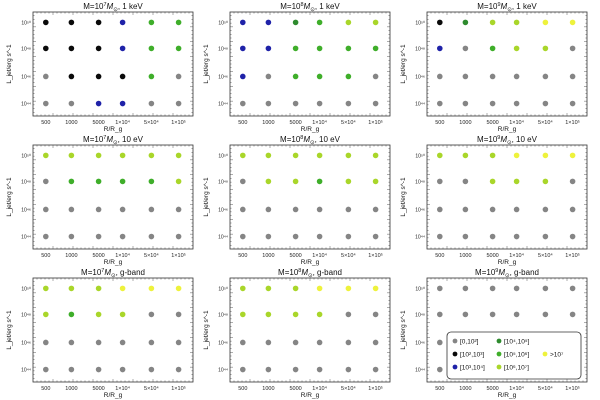 The width and height of the screenshot is (600, 400). I want to click on panel-title: M=108M⊙, 10 eV, so click(310, 140).